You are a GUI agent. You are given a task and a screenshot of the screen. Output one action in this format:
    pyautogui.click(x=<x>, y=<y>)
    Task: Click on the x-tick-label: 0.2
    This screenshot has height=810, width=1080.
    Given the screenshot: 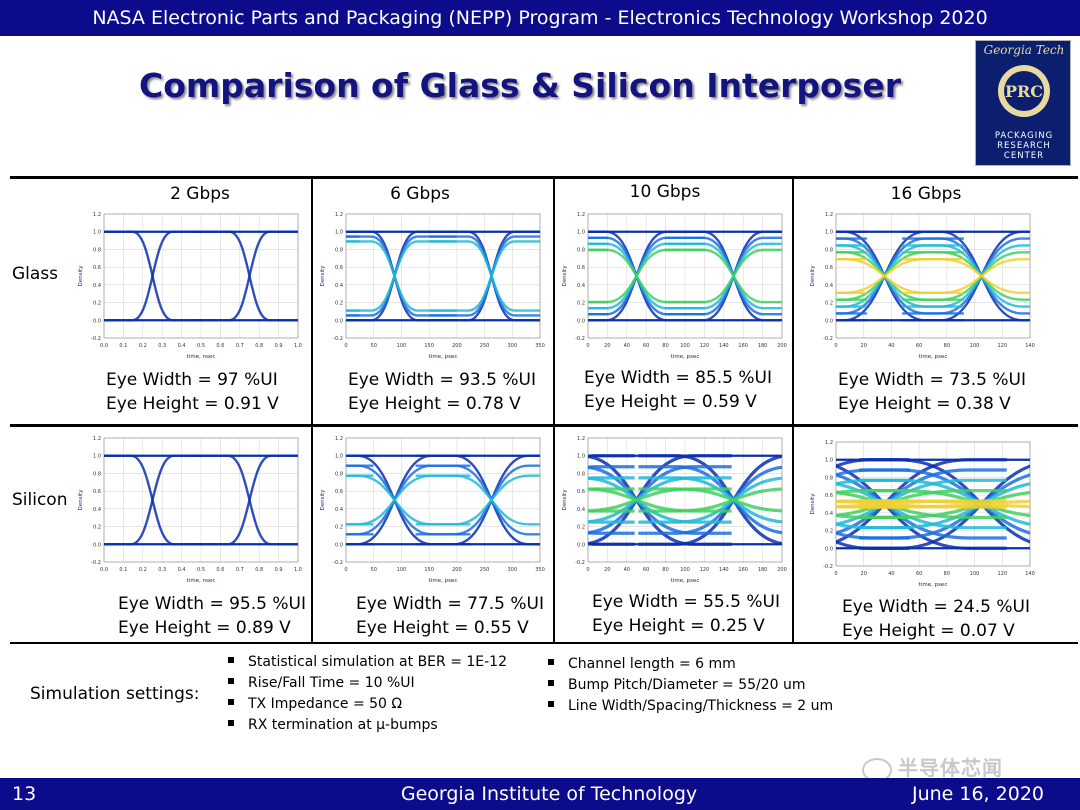 What is the action you would take?
    pyautogui.click(x=143, y=570)
    